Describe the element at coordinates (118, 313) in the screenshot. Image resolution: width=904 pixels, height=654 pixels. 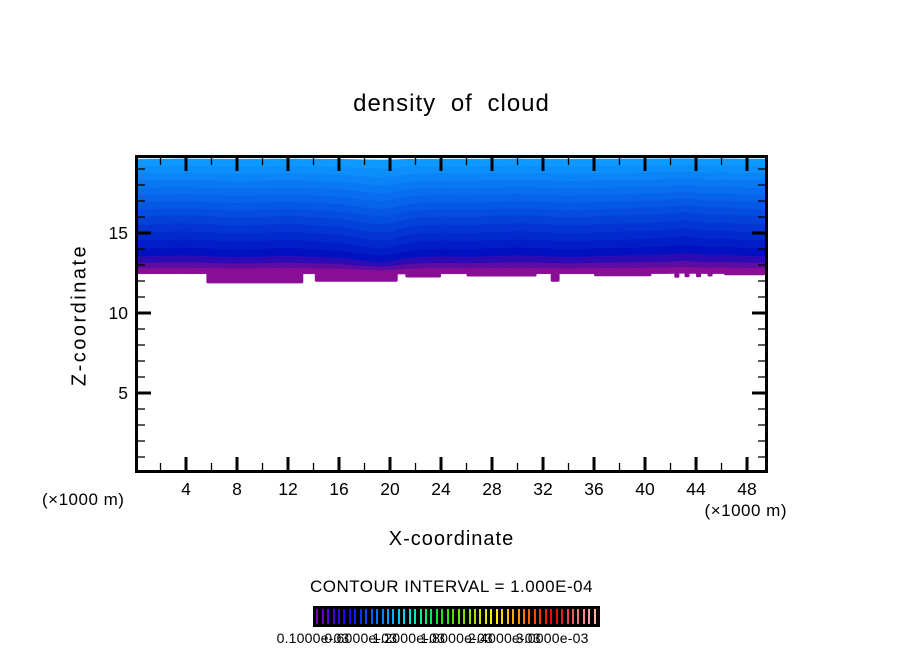
I see `y-tick-label: 10` at that location.